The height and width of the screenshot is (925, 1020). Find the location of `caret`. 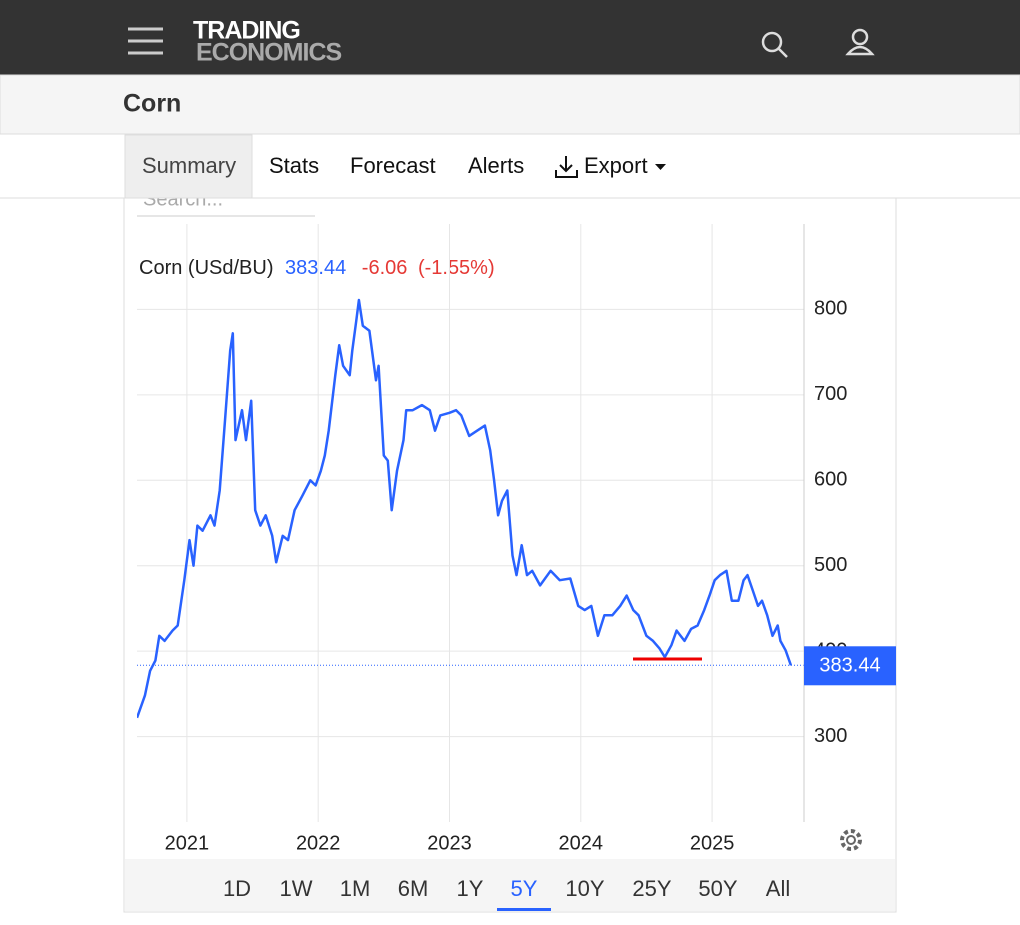

caret is located at coordinates (660, 167).